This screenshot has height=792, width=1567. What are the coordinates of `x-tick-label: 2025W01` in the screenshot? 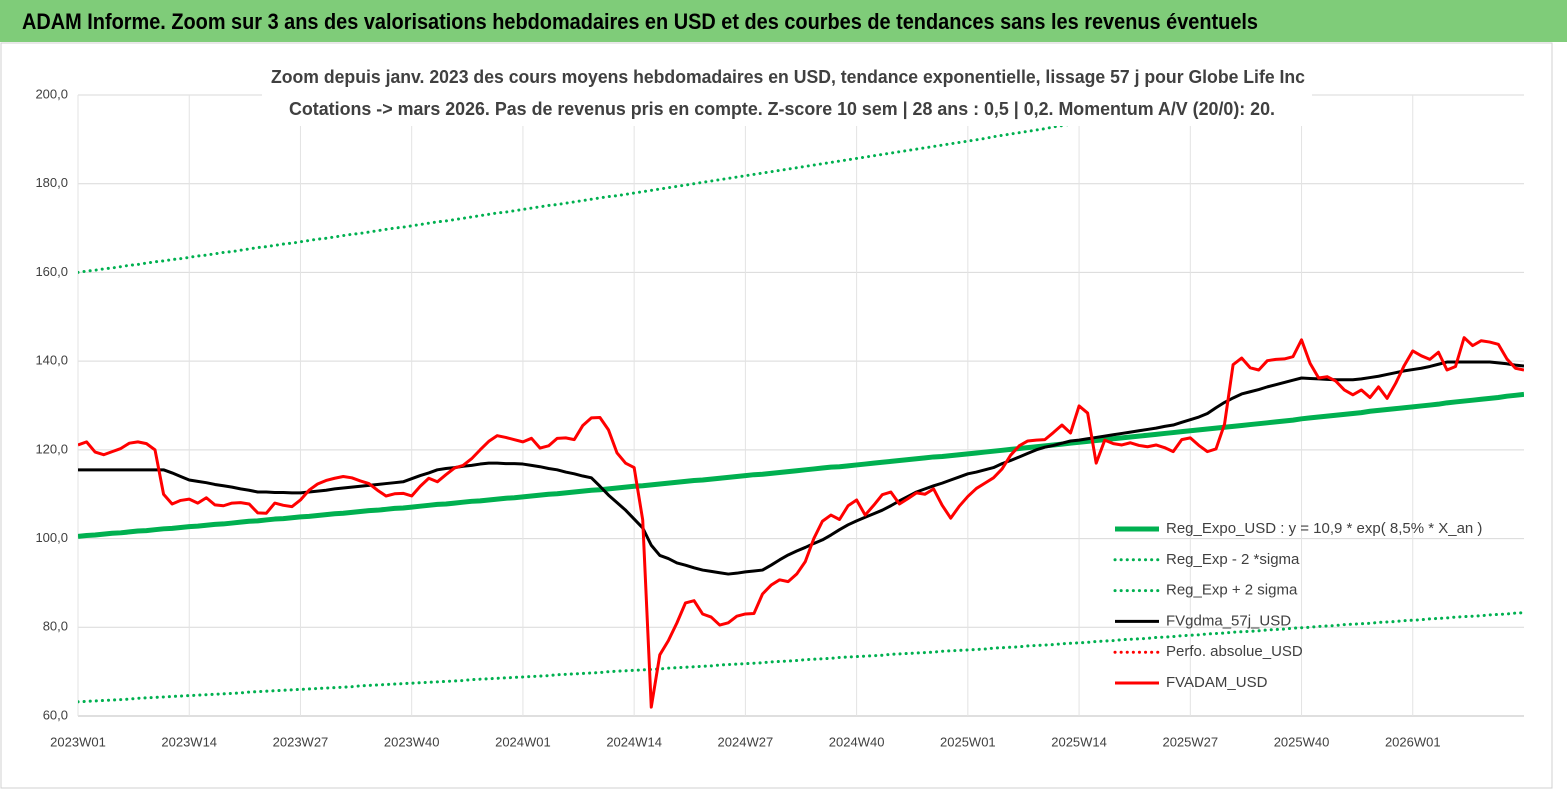 It's located at (968, 741).